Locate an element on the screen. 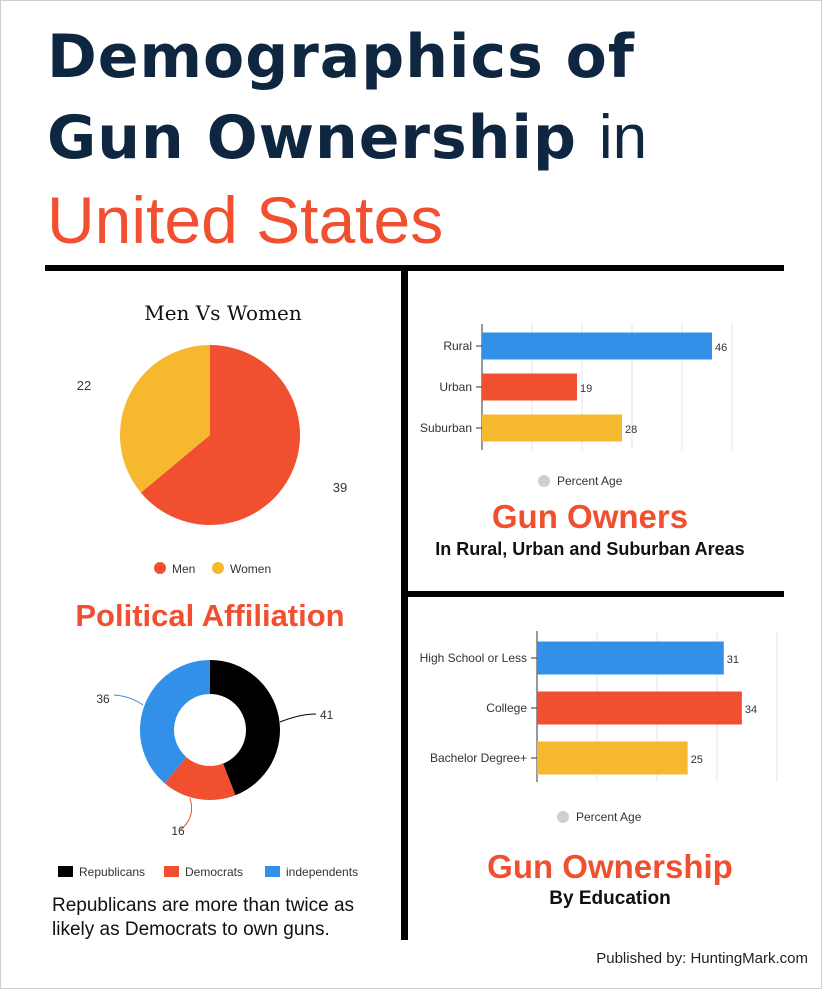  donut-slice-independents is located at coordinates (174, 722).